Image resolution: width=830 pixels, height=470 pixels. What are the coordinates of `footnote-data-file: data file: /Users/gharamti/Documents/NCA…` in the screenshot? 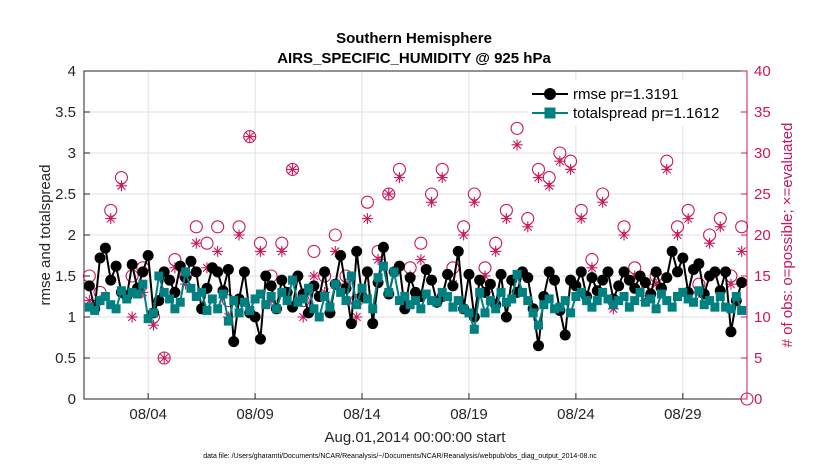 It's located at (400, 456).